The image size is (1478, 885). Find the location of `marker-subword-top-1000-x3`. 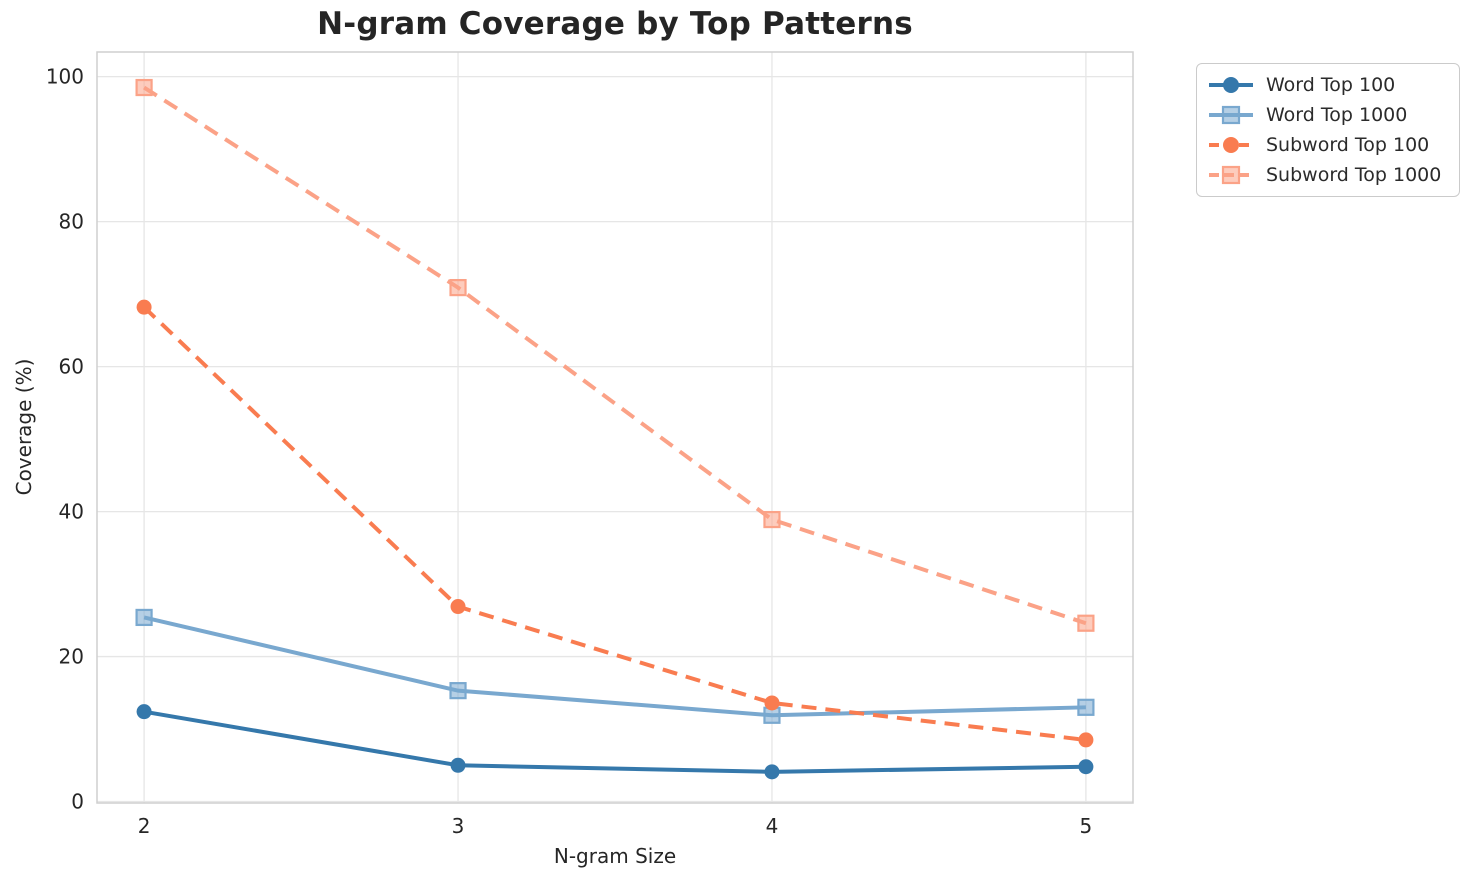

marker-subword-top-1000-x3 is located at coordinates (458, 287).